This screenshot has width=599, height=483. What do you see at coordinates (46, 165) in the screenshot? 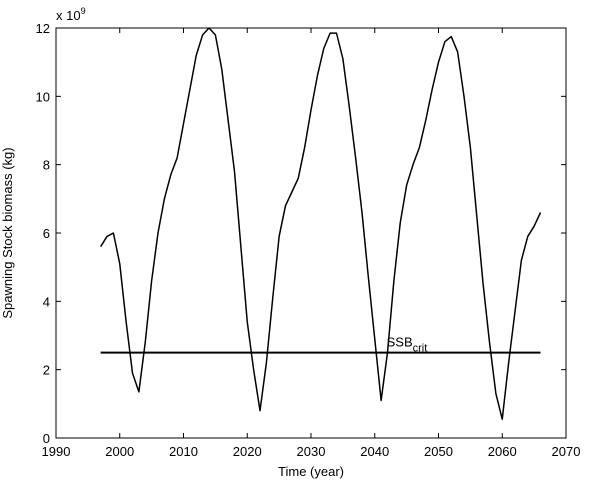
I see `y-tick-label: 8` at bounding box center [46, 165].